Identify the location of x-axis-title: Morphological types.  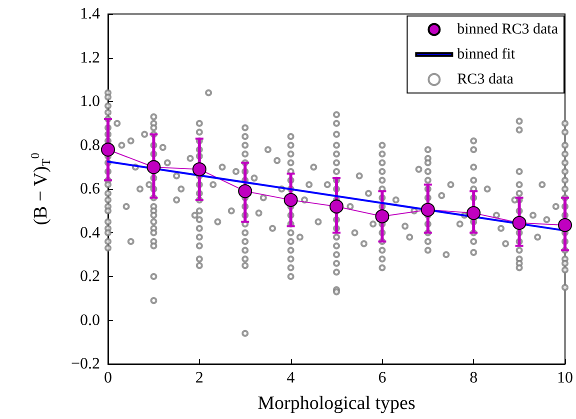
(337, 403).